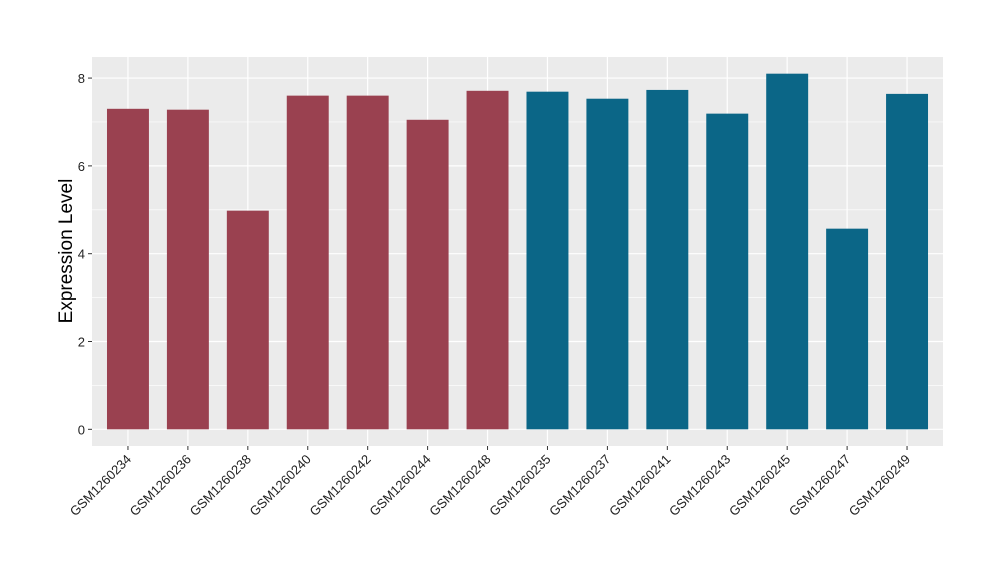  What do you see at coordinates (247, 320) in the screenshot?
I see `bar-GSM1260238` at bounding box center [247, 320].